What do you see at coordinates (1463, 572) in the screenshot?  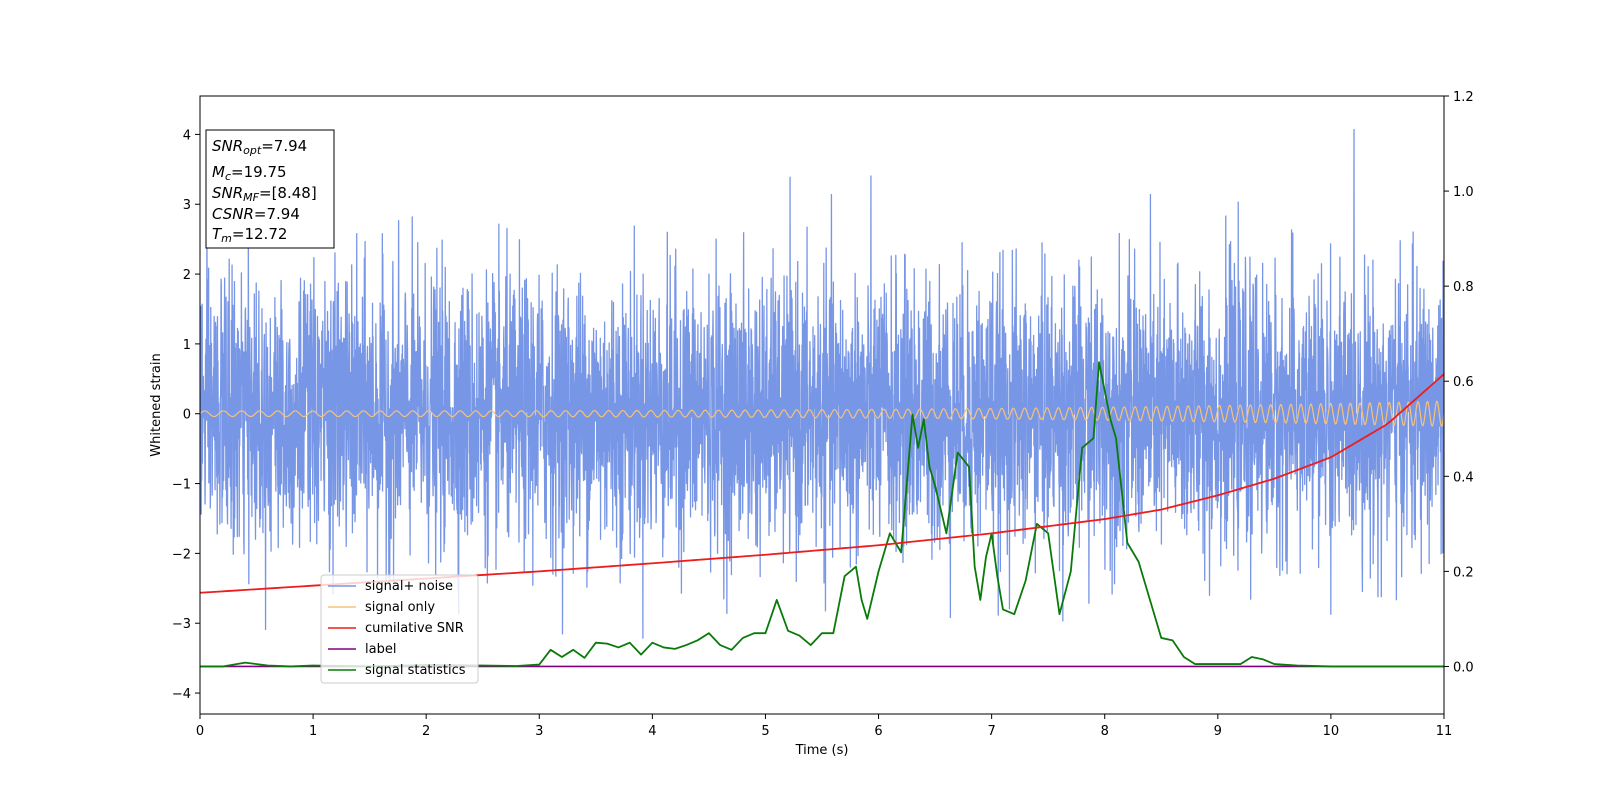 I see `y-right-tick-label: 0.2` at bounding box center [1463, 572].